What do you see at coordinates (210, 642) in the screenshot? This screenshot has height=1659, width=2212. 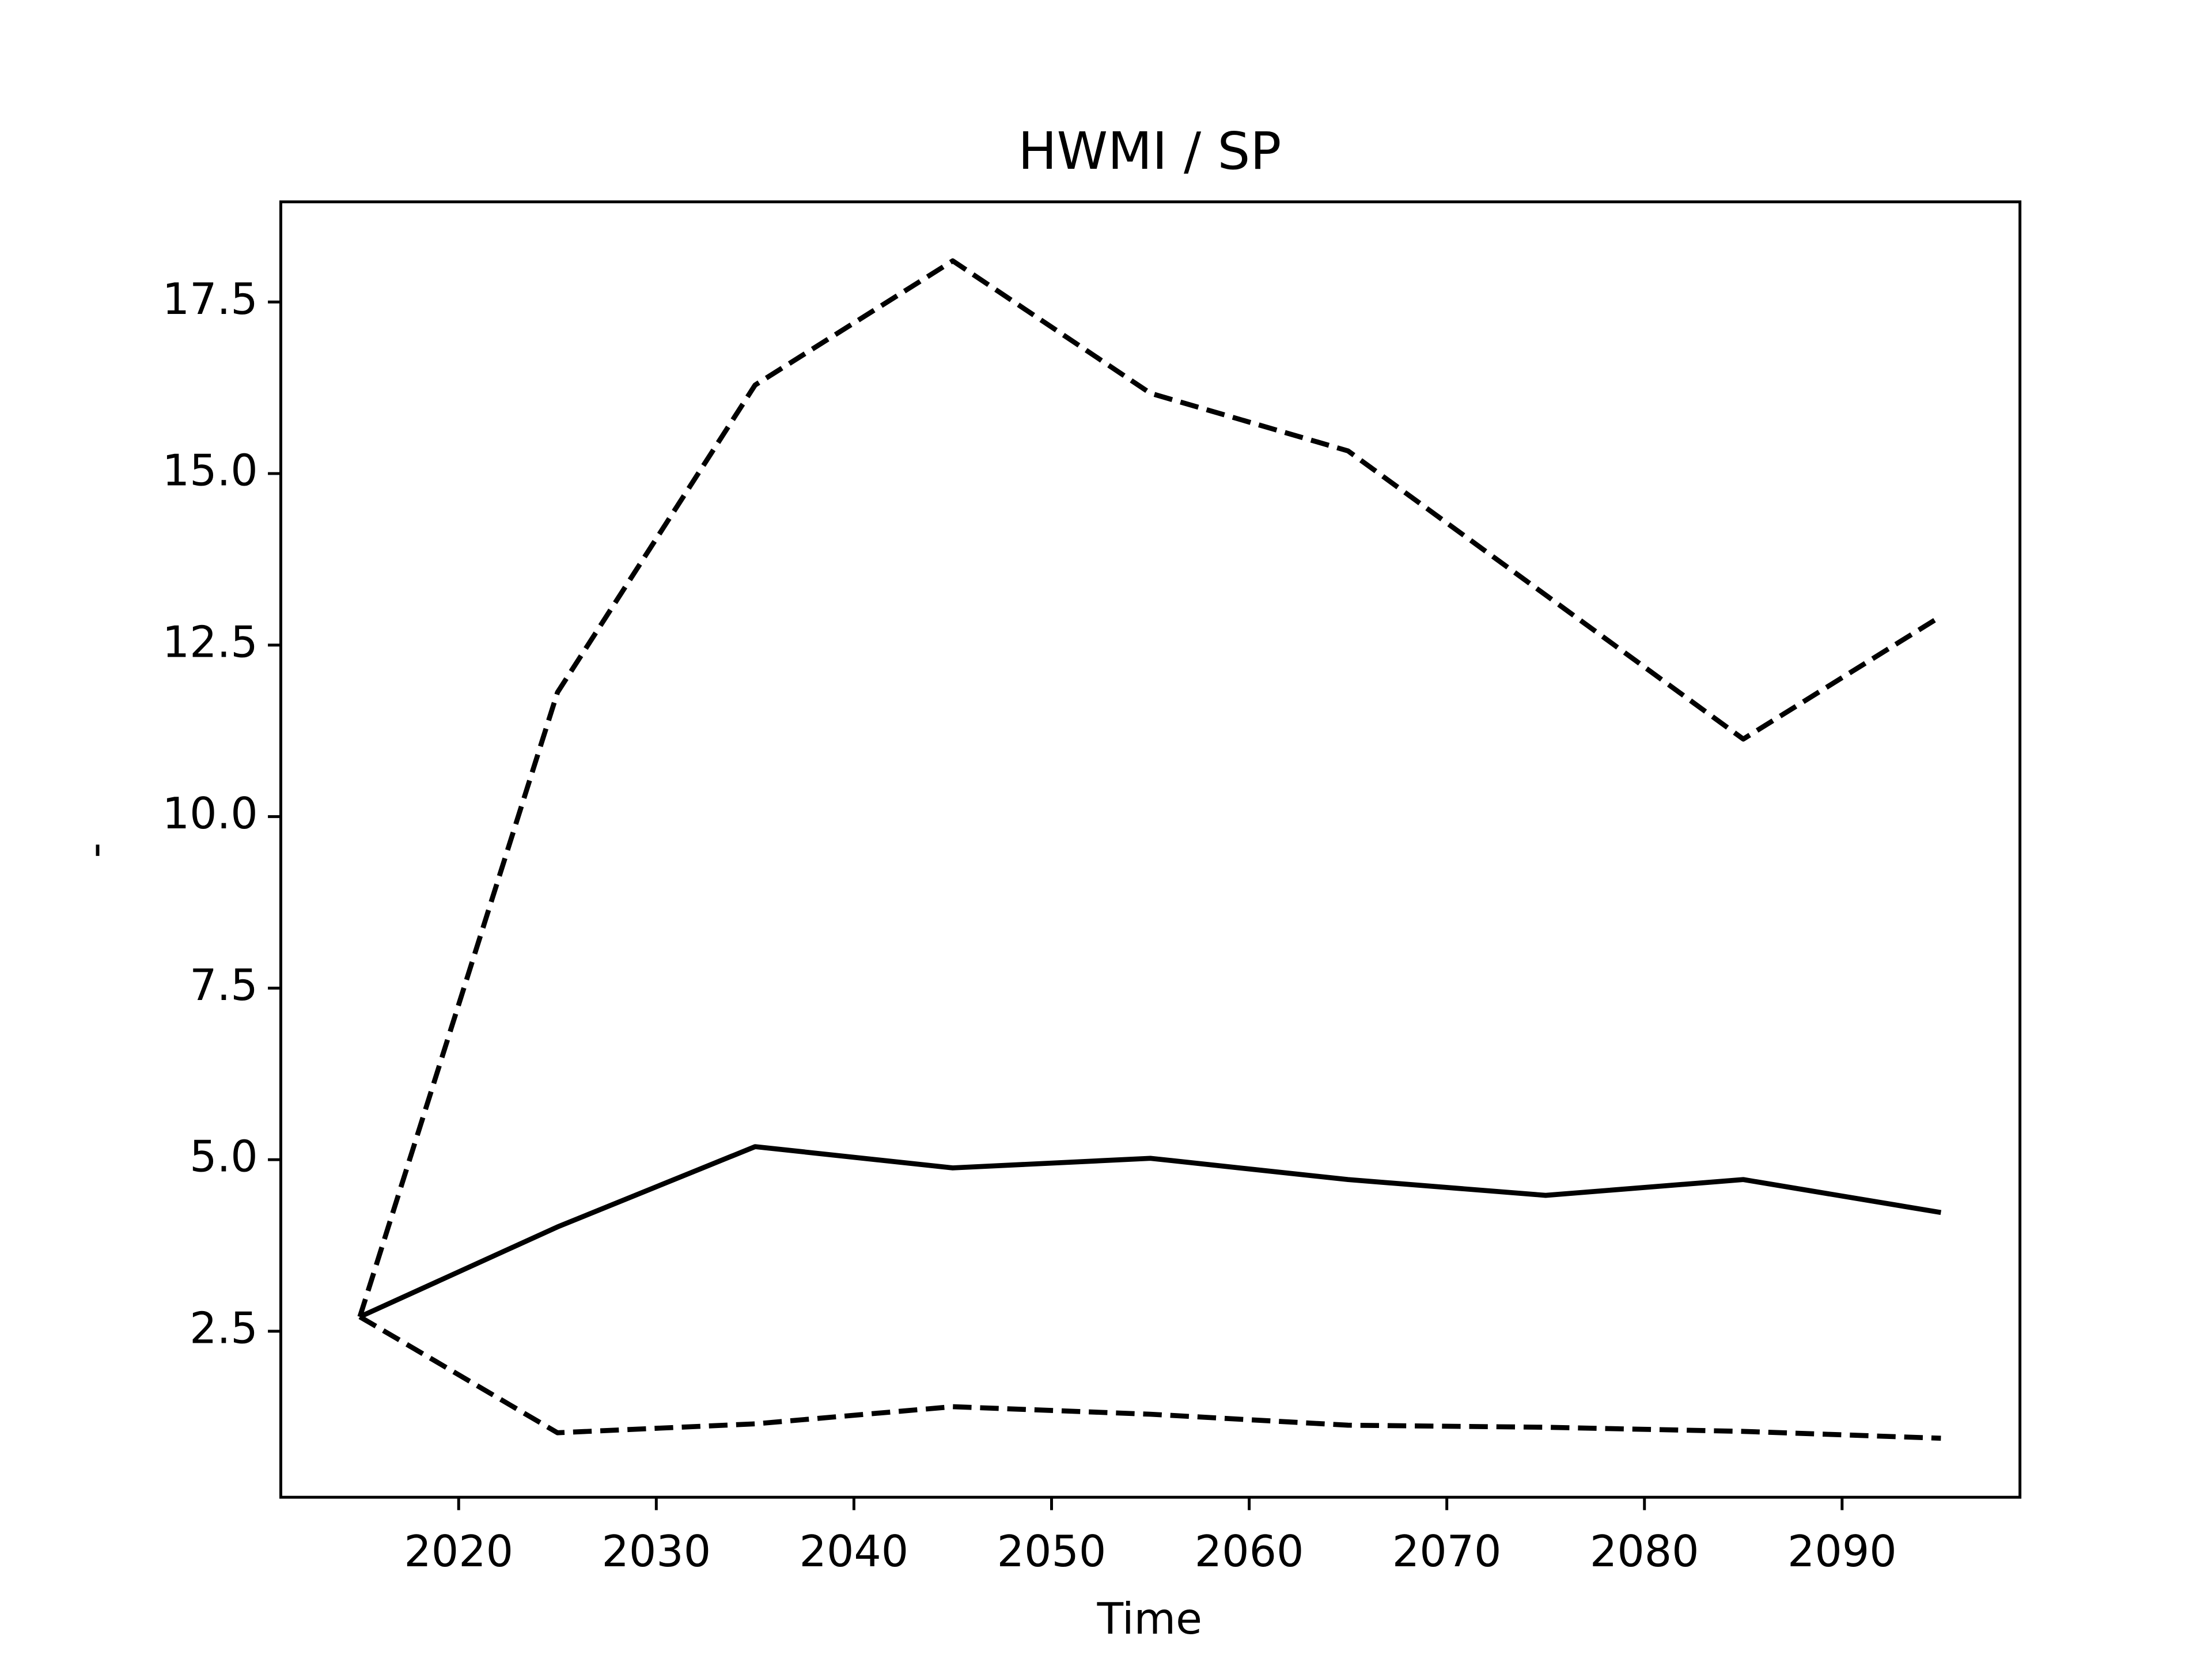 I see `y-tick-label: 12.5` at bounding box center [210, 642].